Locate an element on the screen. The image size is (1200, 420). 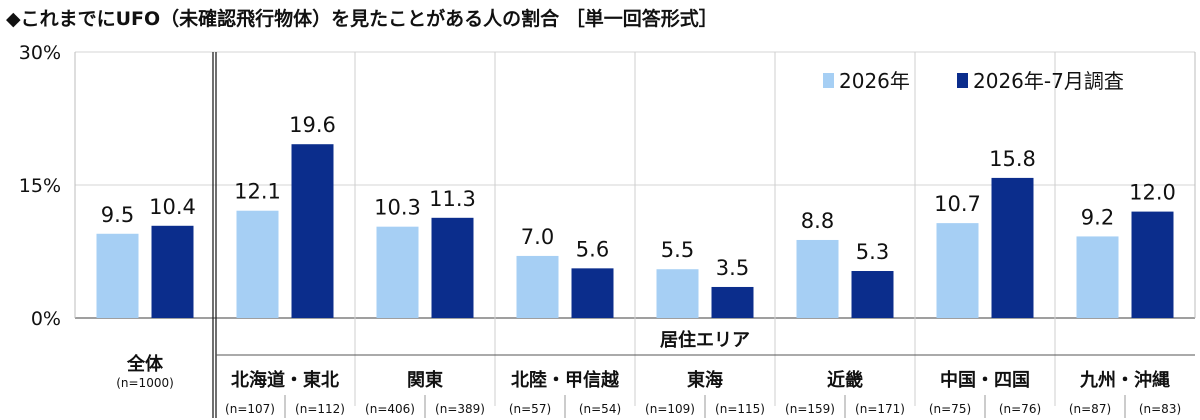
category-label: 近畿 is located at coordinates (845, 380).